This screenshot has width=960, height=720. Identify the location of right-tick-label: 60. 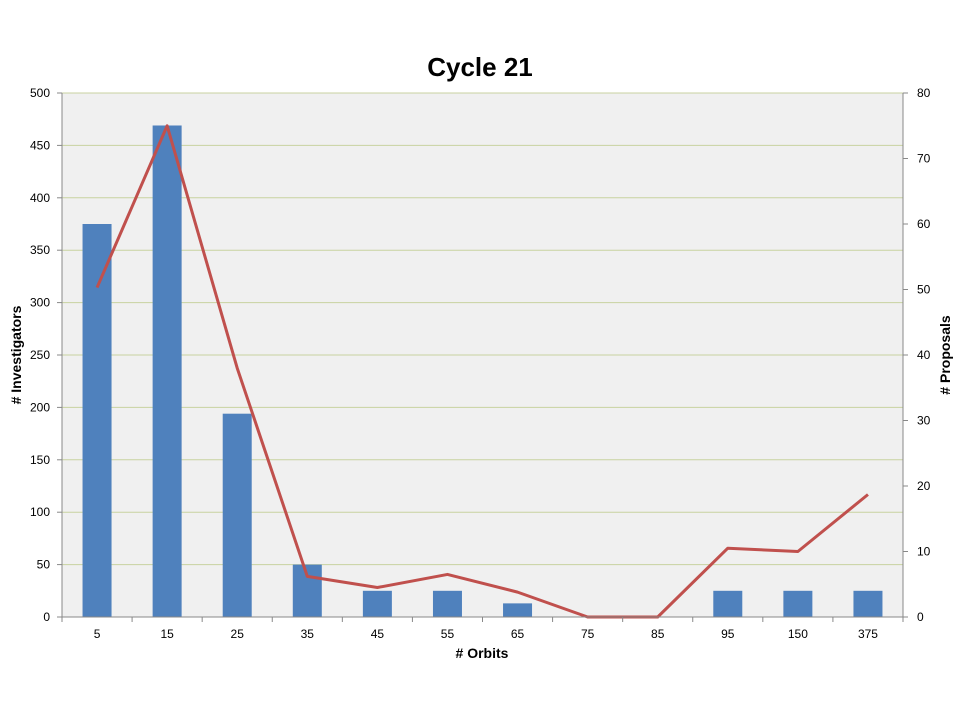
(924, 224).